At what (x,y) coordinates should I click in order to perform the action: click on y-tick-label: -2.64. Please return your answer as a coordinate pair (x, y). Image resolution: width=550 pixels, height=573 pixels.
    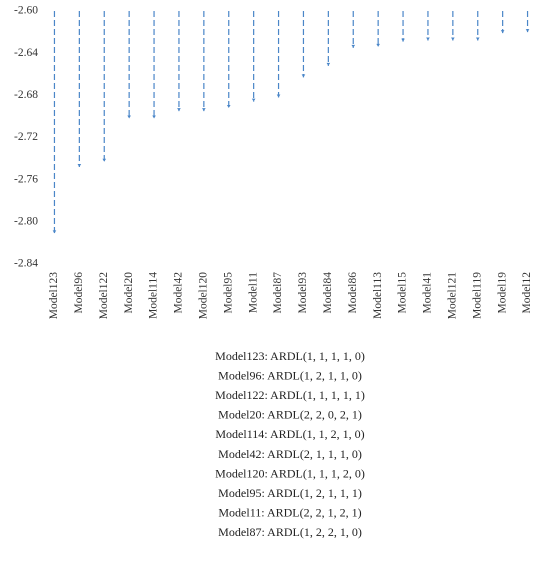
    Looking at the image, I should click on (26, 53).